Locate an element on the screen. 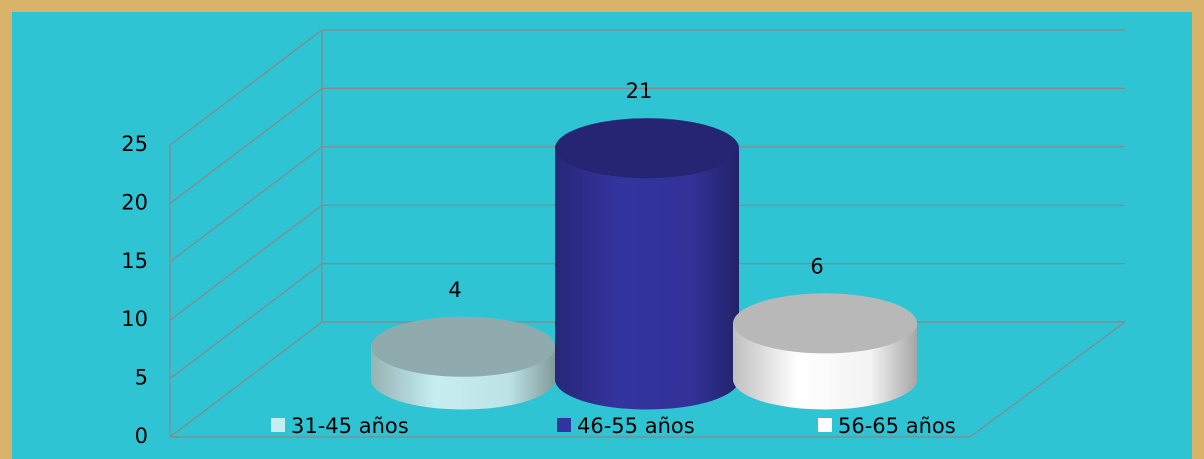  y-tick-label: 15 is located at coordinates (134, 261).